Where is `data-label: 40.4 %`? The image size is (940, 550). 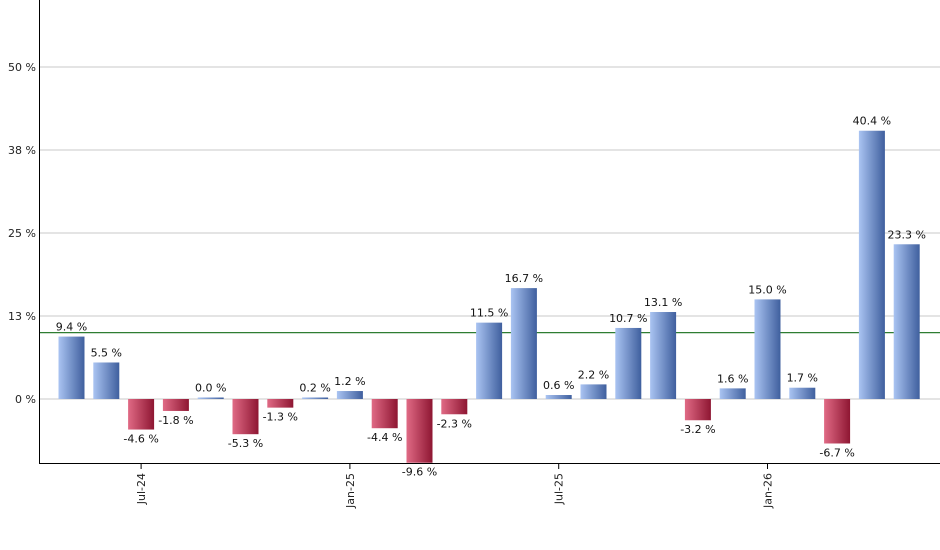 data-label: 40.4 % is located at coordinates (872, 121).